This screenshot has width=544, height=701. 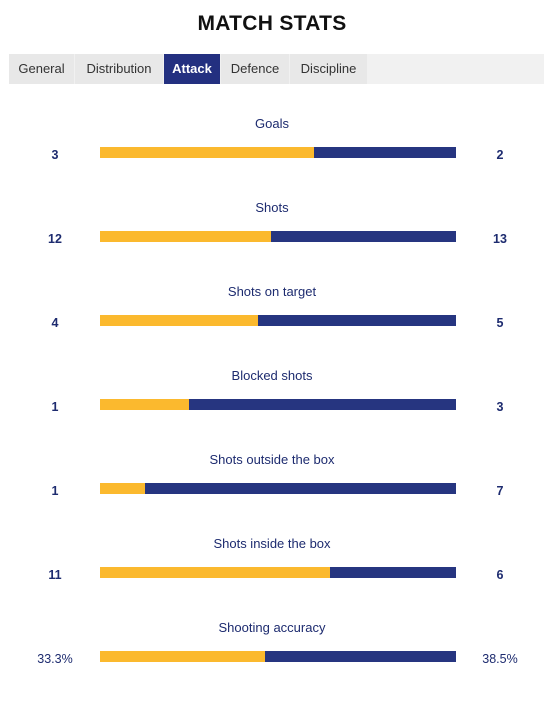 What do you see at coordinates (500, 491) in the screenshot?
I see `away-value: 7` at bounding box center [500, 491].